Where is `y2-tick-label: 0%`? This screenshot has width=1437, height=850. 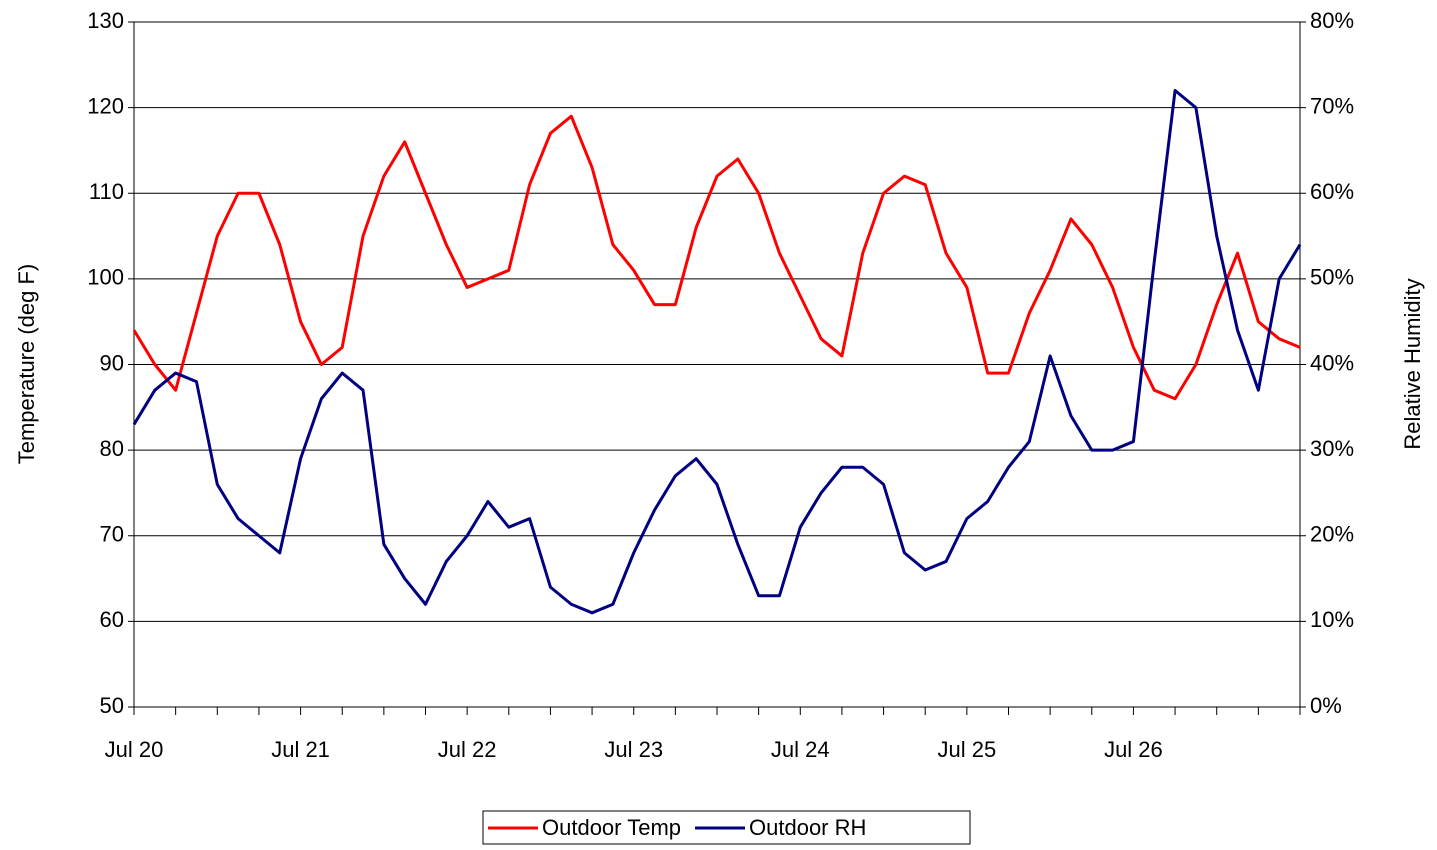
y2-tick-label: 0% is located at coordinates (1326, 705).